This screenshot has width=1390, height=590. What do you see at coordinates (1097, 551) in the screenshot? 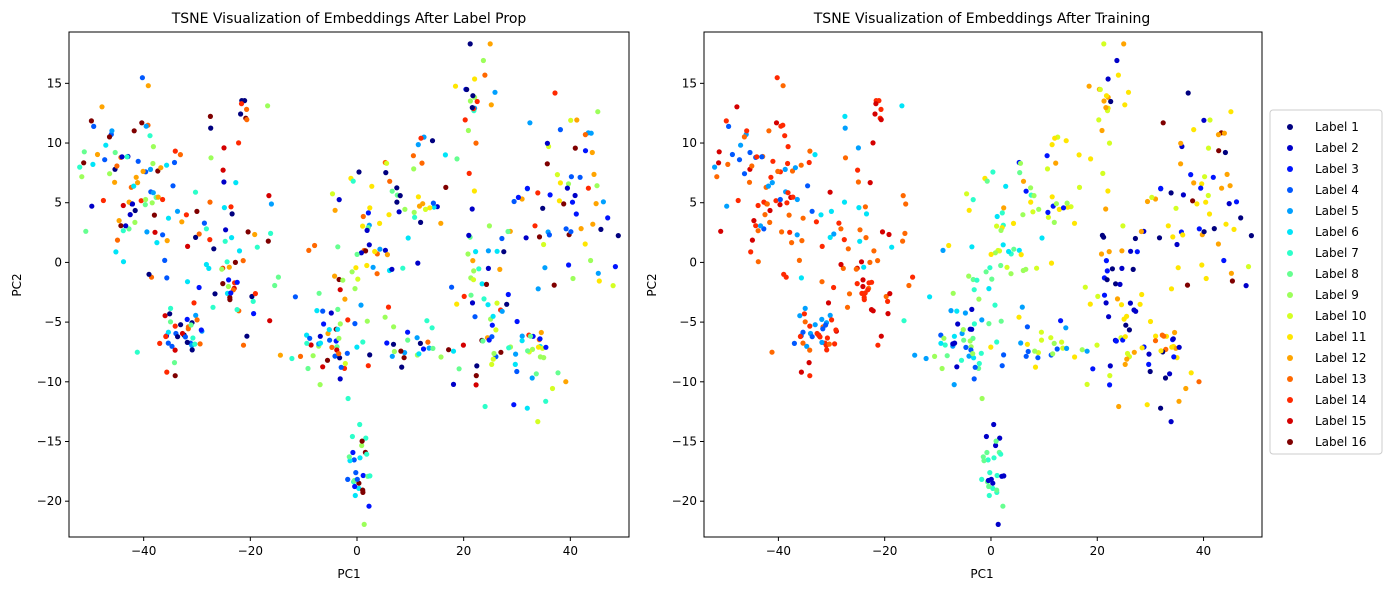
I see `x-tick-label: 20` at bounding box center [1097, 551].